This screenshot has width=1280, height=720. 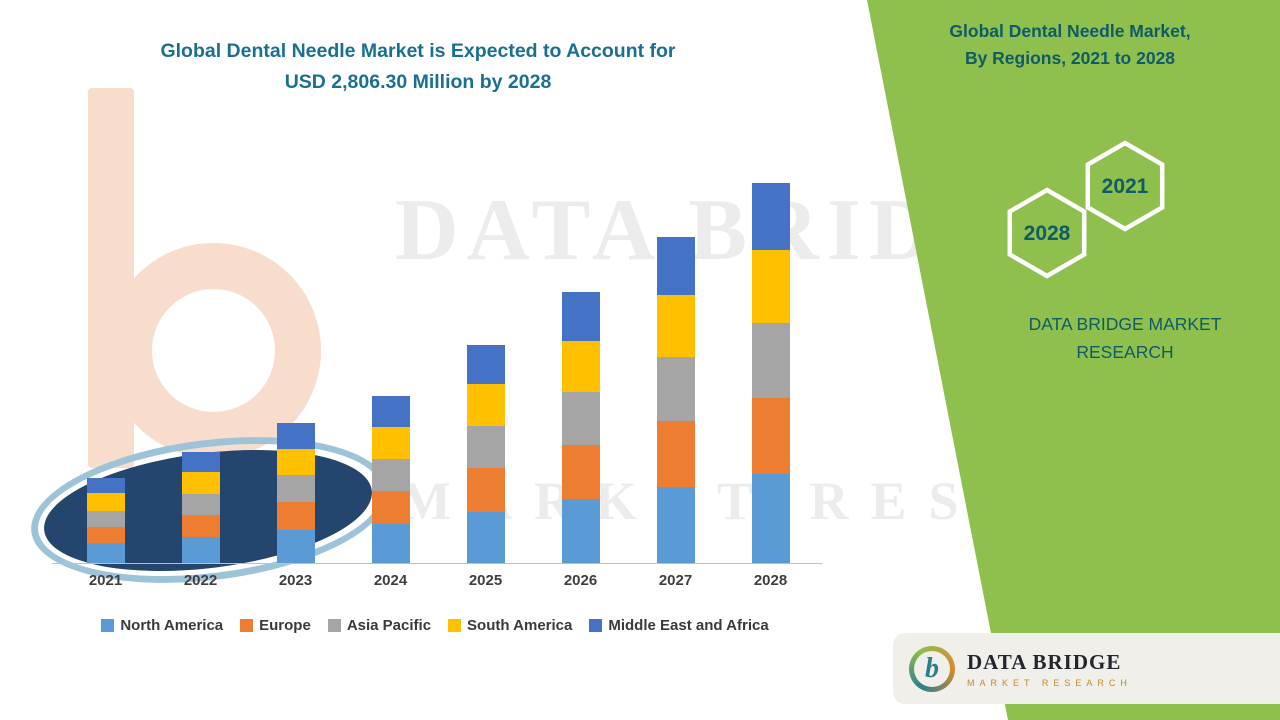 I want to click on stacked-bar-2025, so click(x=485, y=453).